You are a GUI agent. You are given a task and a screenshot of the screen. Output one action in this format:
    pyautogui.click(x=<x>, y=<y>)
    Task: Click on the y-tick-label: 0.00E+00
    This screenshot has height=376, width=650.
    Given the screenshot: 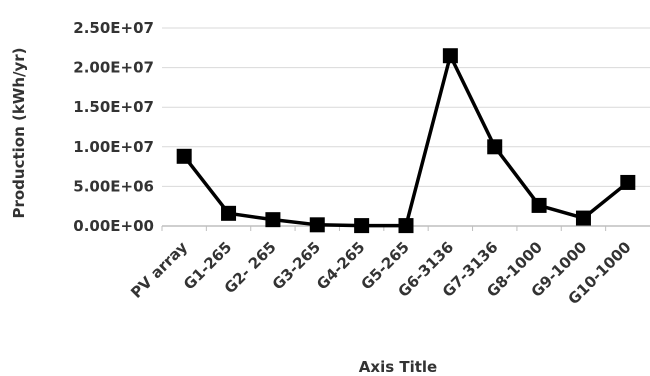 What is the action you would take?
    pyautogui.click(x=113, y=226)
    